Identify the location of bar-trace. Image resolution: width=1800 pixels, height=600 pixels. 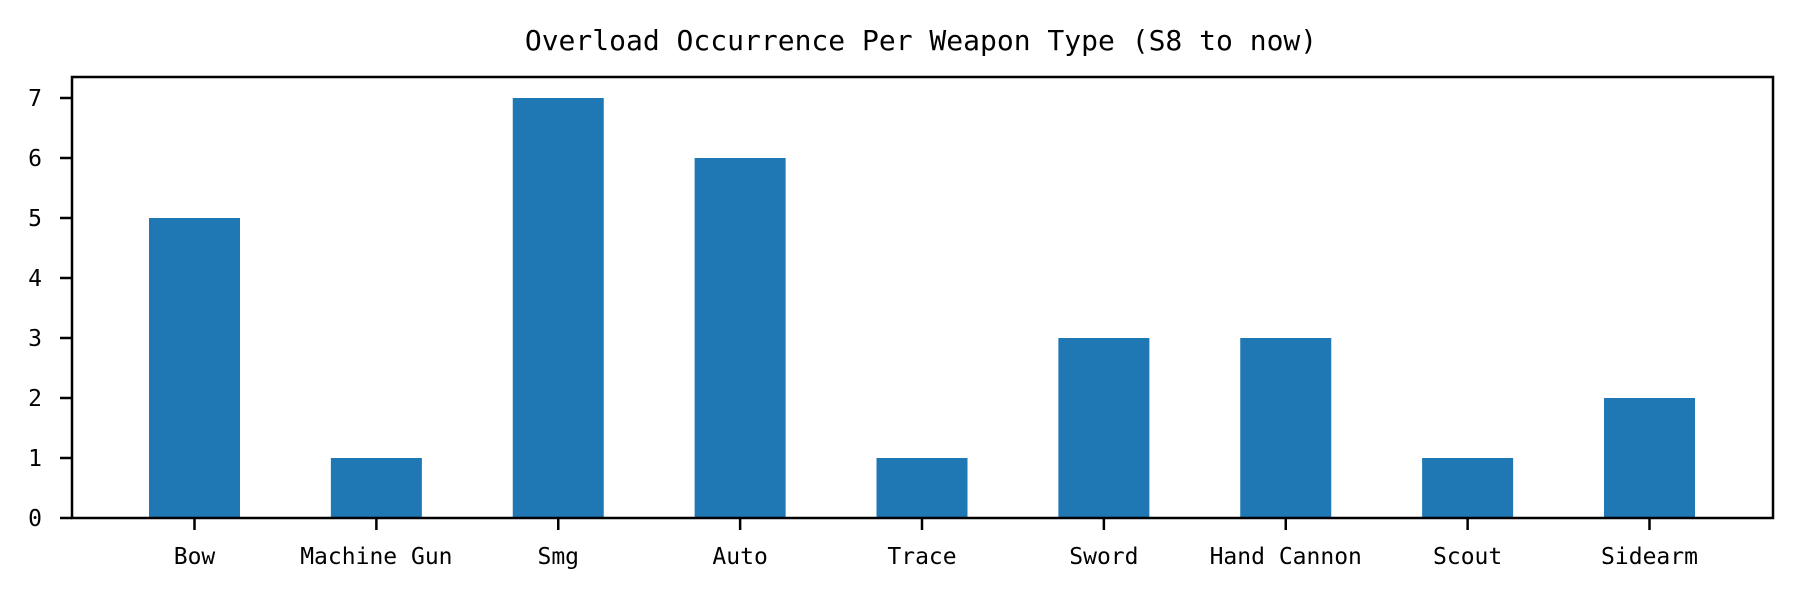
(922, 488).